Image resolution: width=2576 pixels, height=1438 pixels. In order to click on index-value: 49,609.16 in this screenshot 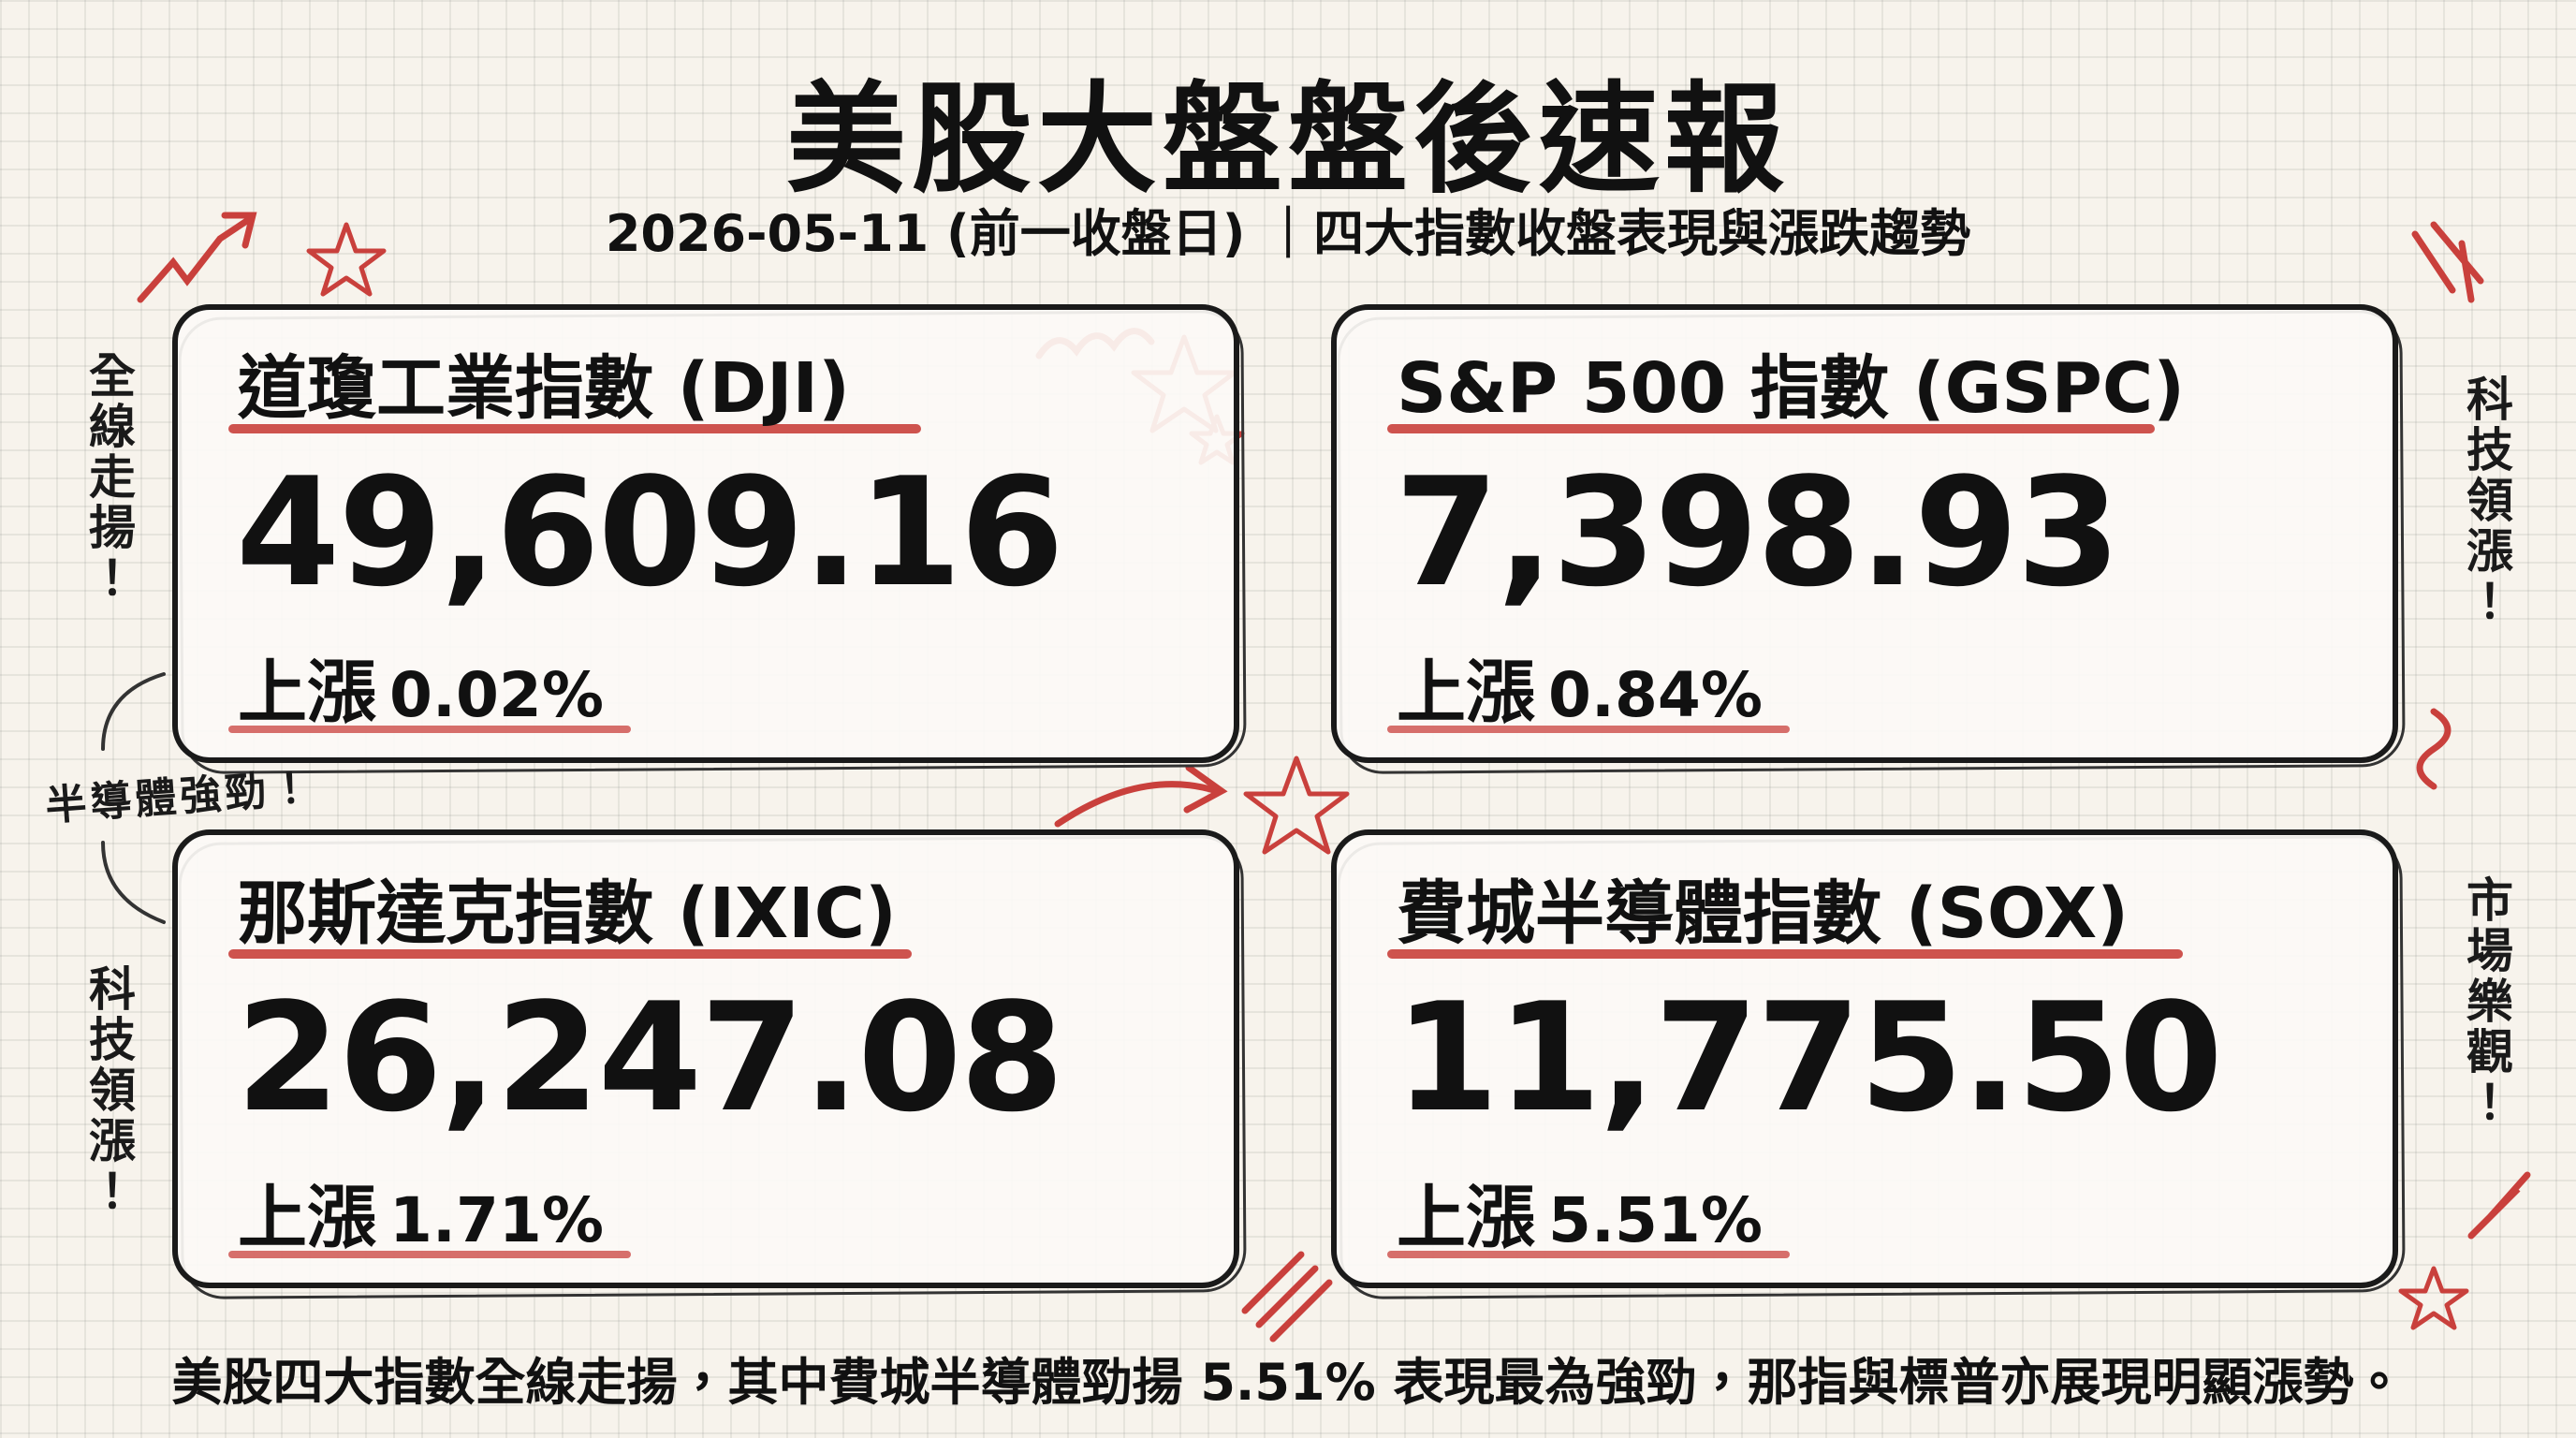, I will do `click(650, 532)`.